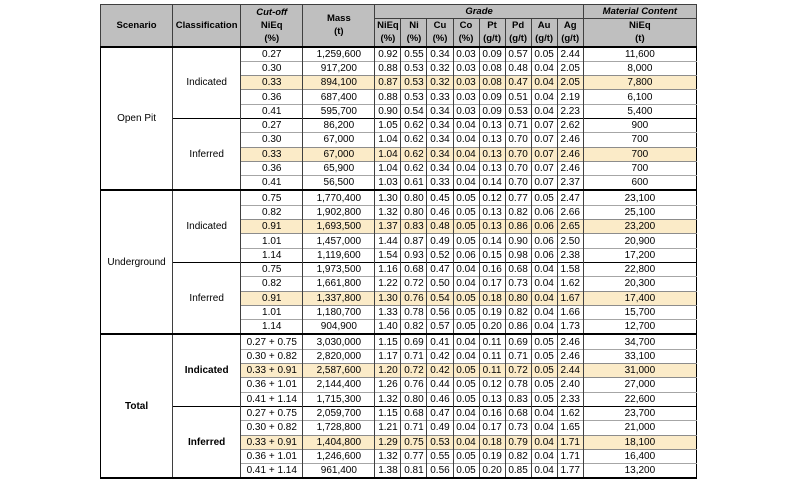 The width and height of the screenshot is (800, 479). Describe the element at coordinates (413, 284) in the screenshot. I see `grade-cell: 0.72` at that location.